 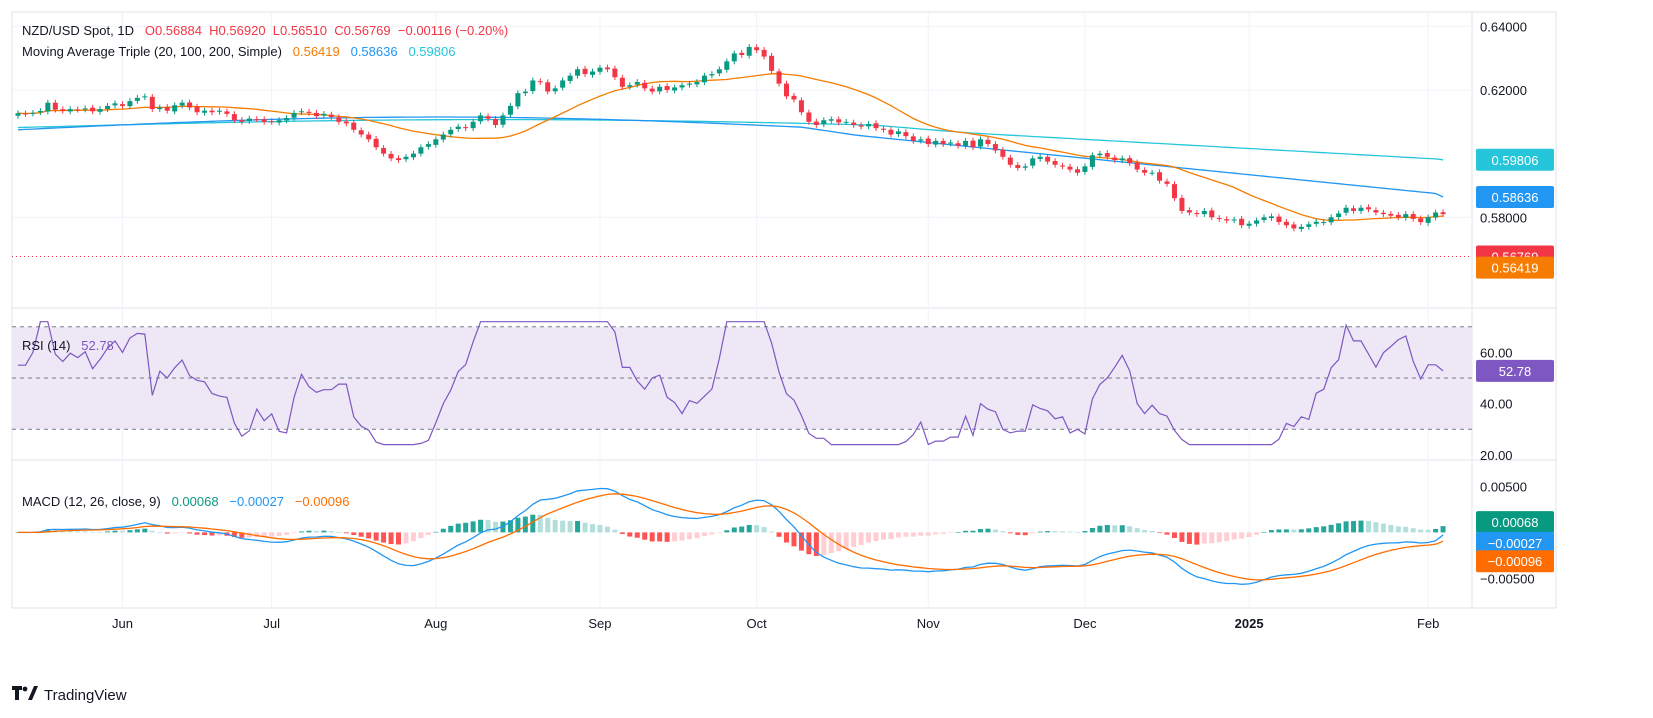 What do you see at coordinates (432, 51) in the screenshot?
I see `ma200-value: 0.59806` at bounding box center [432, 51].